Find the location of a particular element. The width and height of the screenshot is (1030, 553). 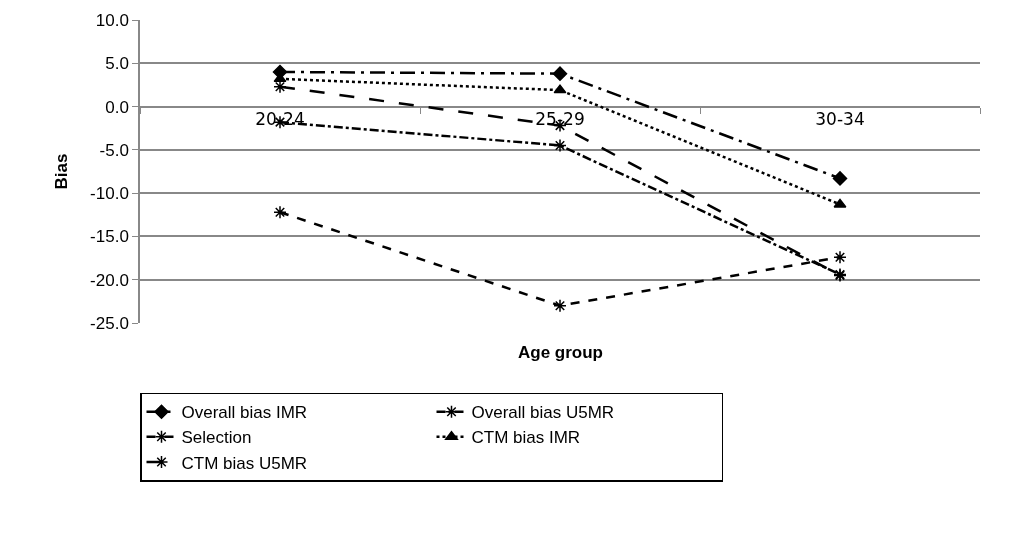

legend-label: CTM bias U5MR is located at coordinates (244, 463).